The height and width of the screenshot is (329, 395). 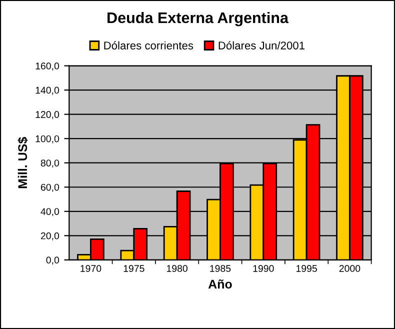 What do you see at coordinates (50, 212) in the screenshot?
I see `y-tick-label: 40,0` at bounding box center [50, 212].